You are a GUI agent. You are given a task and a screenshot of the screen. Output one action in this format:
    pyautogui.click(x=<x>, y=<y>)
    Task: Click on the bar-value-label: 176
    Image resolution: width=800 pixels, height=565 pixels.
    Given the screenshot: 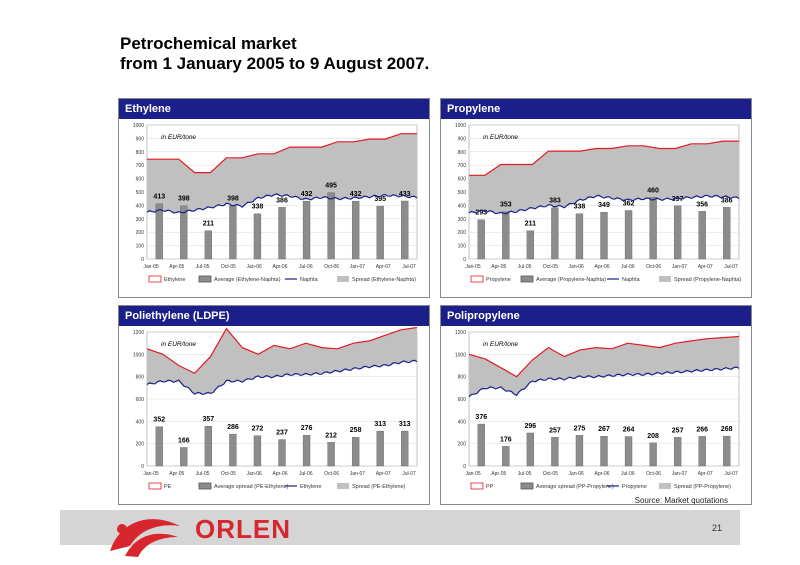 What is the action you would take?
    pyautogui.click(x=506, y=439)
    